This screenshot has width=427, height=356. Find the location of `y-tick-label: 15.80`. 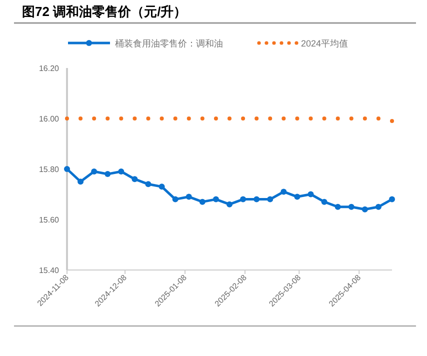

y-tick-label: 15.80 is located at coordinates (49, 169).